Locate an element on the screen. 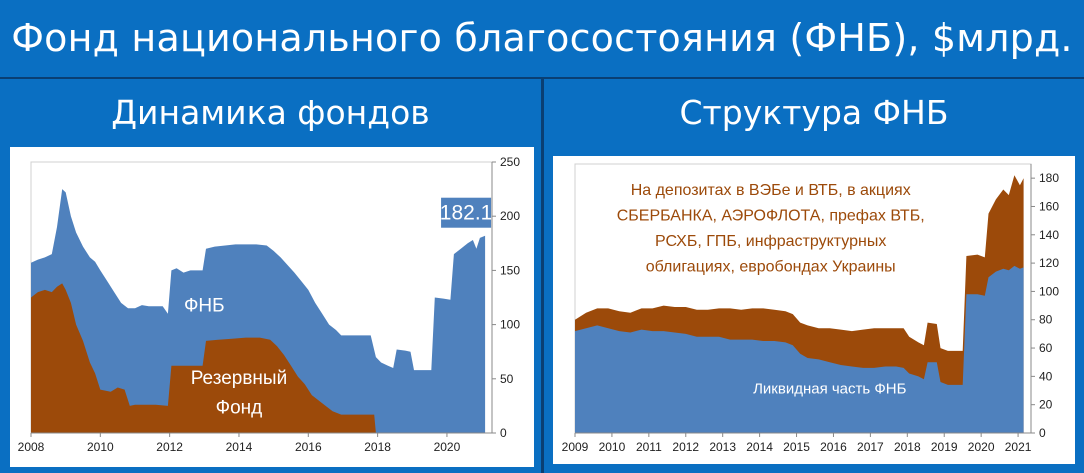 Image resolution: width=1084 pixels, height=473 pixels. y-tick-label: 250 is located at coordinates (510, 162).